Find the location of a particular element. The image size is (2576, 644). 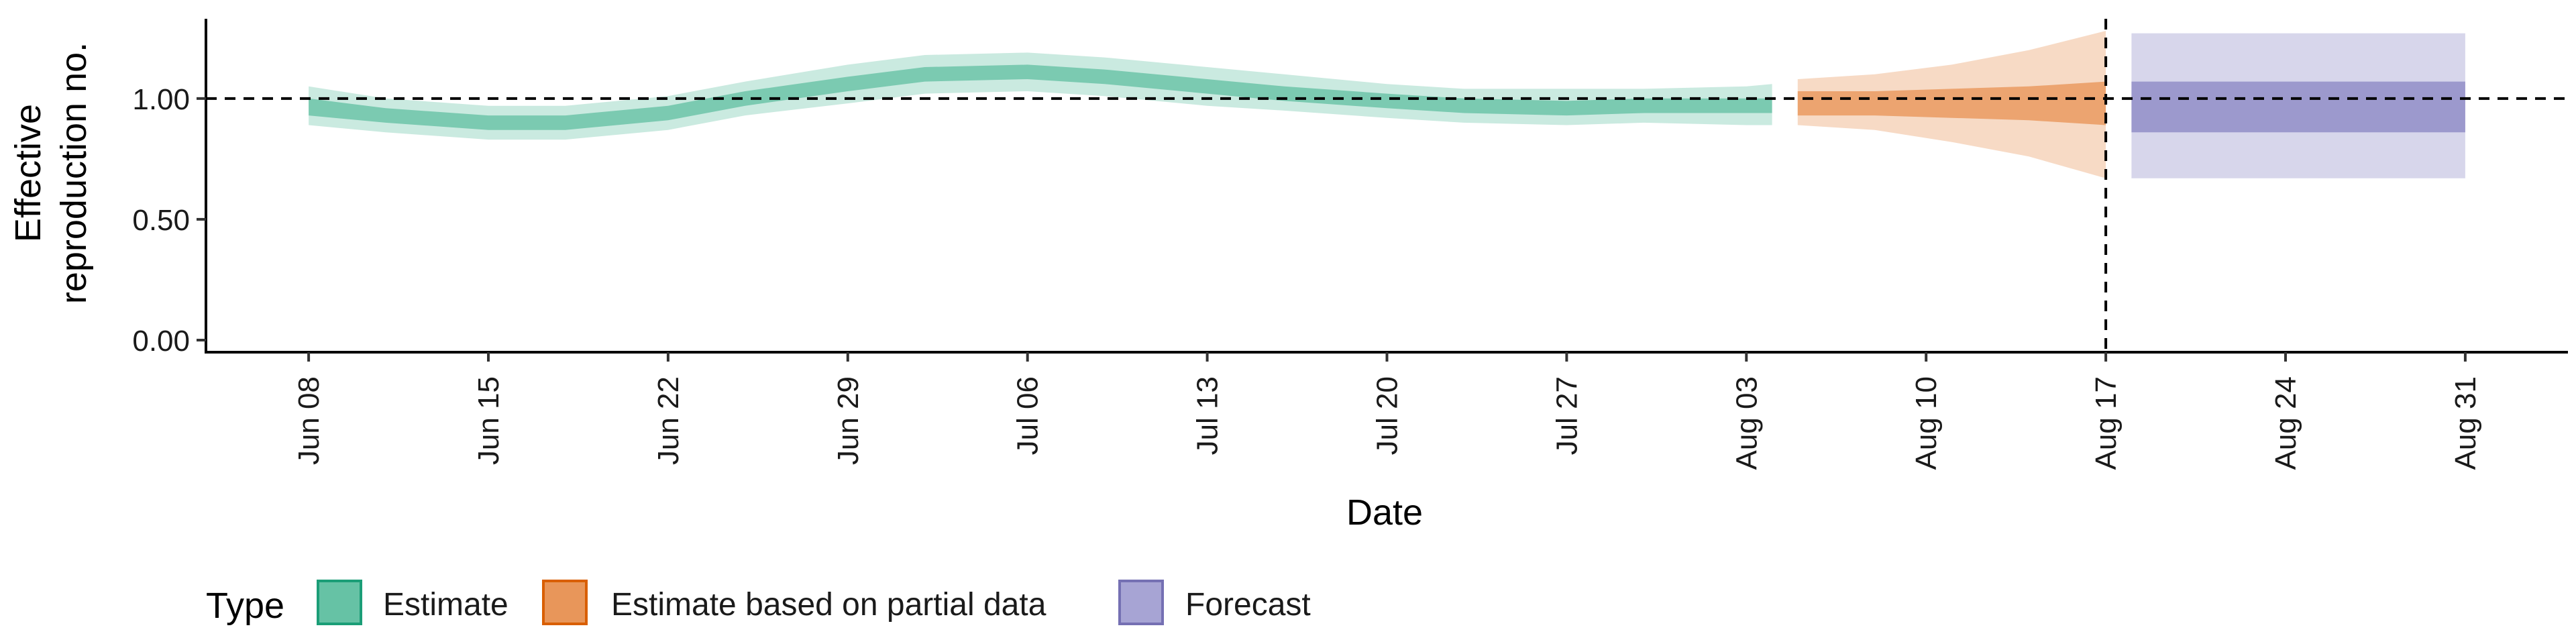

x-tick-label: Jul 06 is located at coordinates (1028, 415).